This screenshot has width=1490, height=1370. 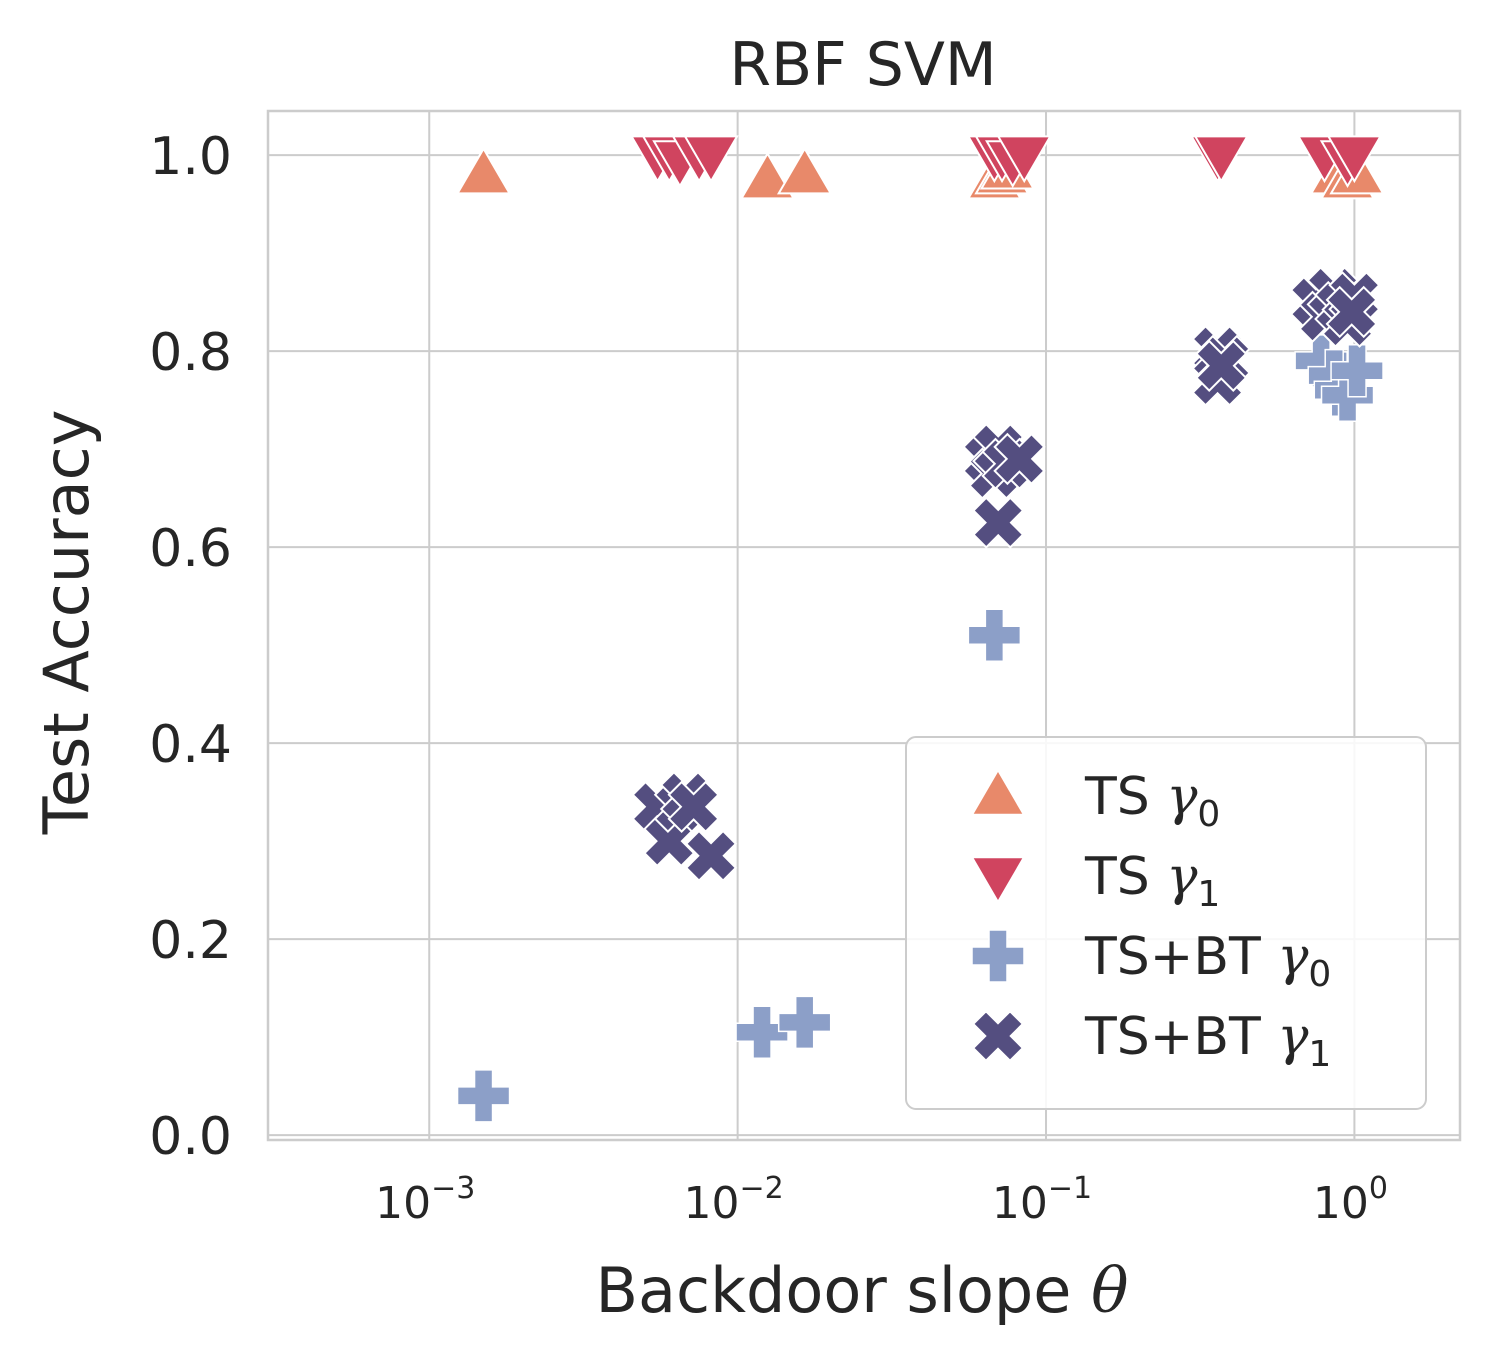 I want to click on x-axis-label-symbol: θ, so click(x=1109, y=1290).